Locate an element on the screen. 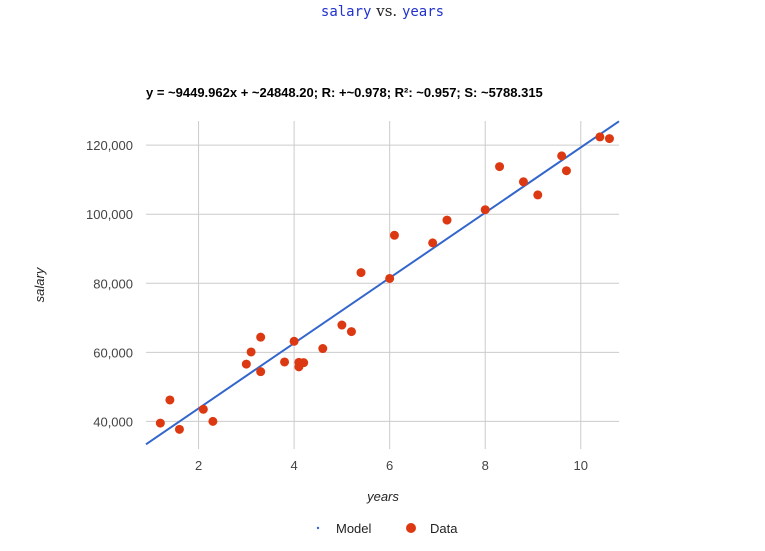  y-tick-label: 40,000 is located at coordinates (113, 421).